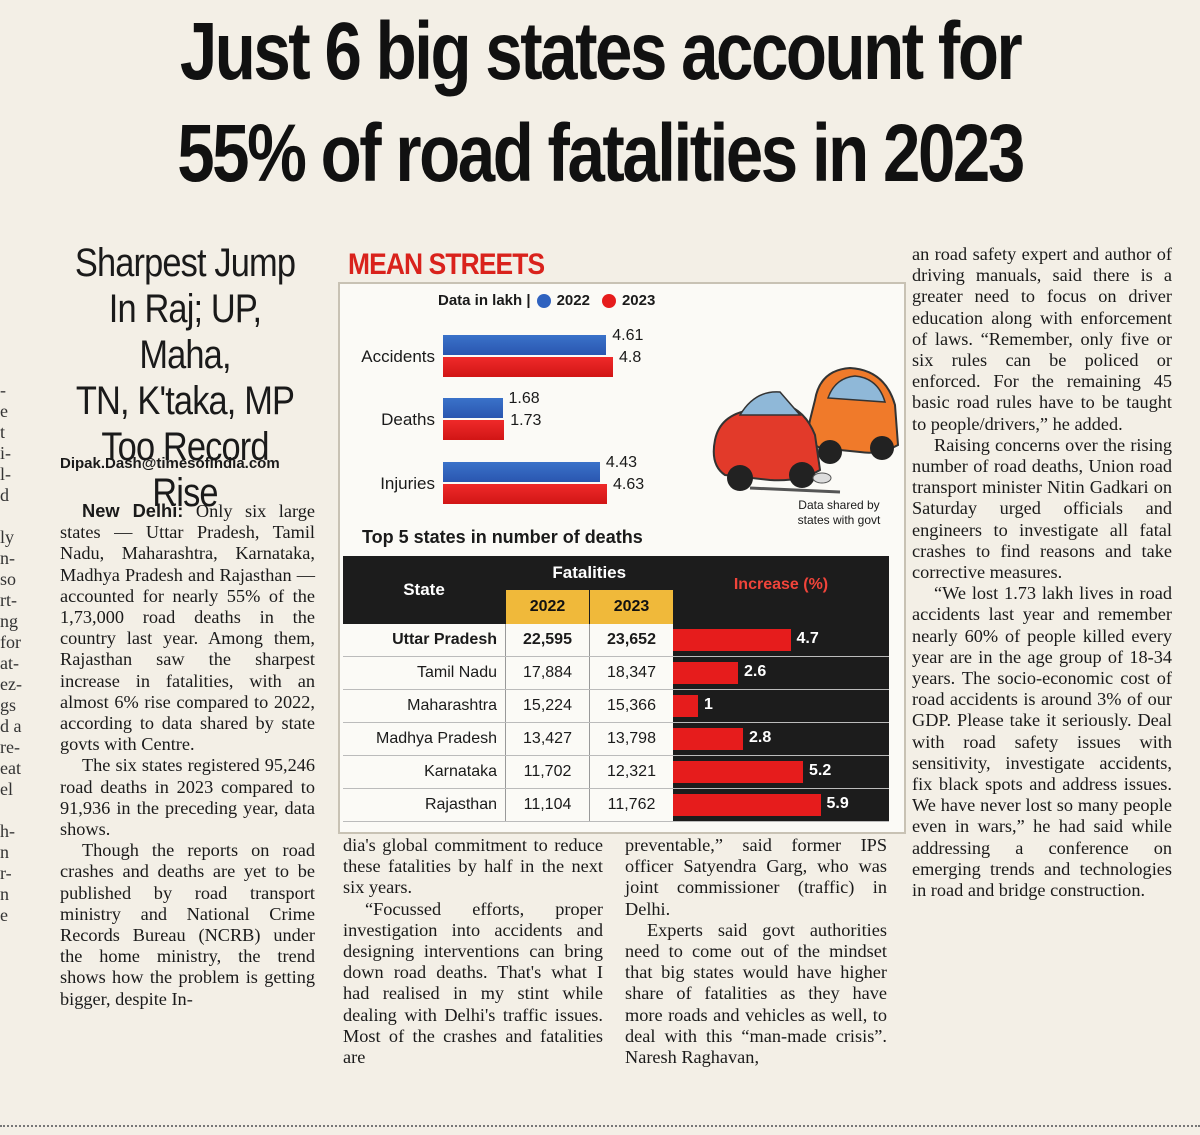 The image size is (1200, 1135). What do you see at coordinates (543, 300) in the screenshot?
I see `legend-swatch-2022` at bounding box center [543, 300].